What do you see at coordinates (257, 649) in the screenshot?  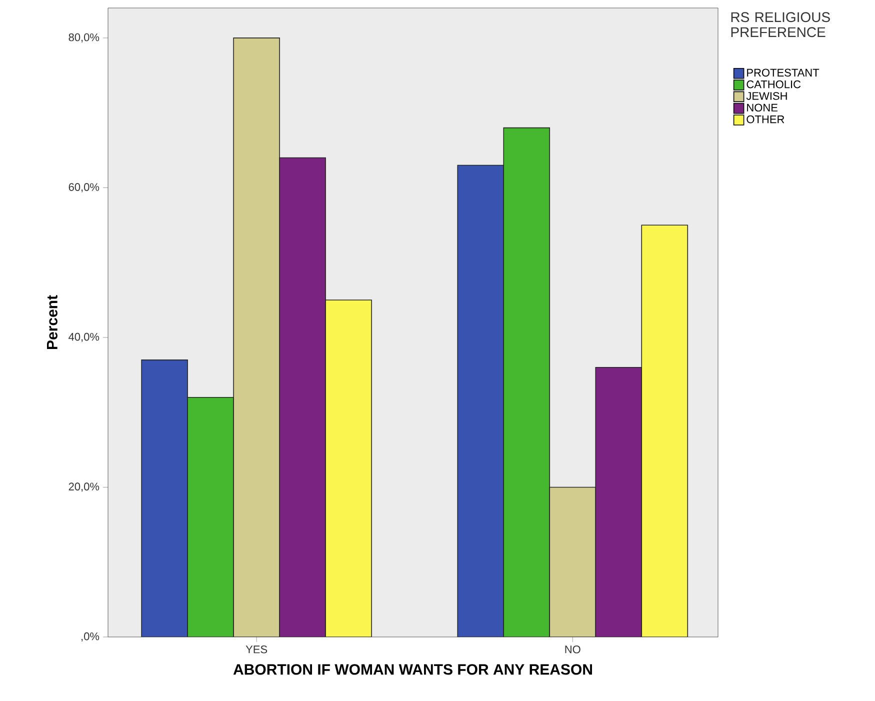 I see `x-tick-label: YES` at bounding box center [257, 649].